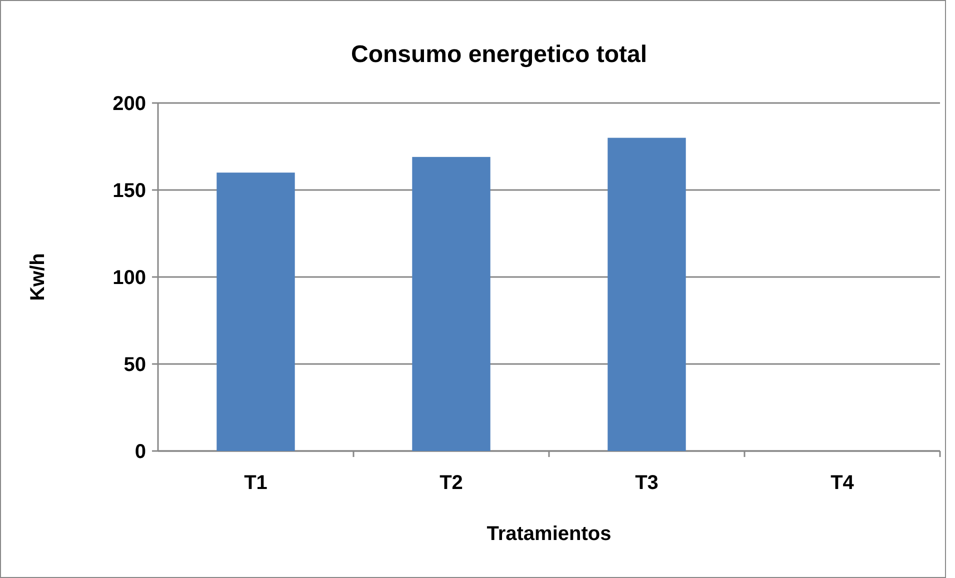 The width and height of the screenshot is (955, 578). What do you see at coordinates (38, 277) in the screenshot?
I see `y-axis-title: Kw/h` at bounding box center [38, 277].